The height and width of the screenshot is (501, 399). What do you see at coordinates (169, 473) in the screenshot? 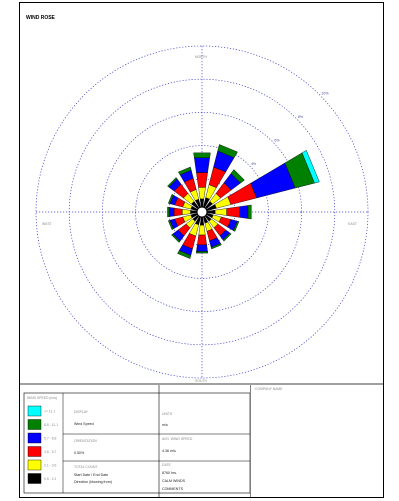
I see `project-value: 8760 hrs.` at bounding box center [169, 473].